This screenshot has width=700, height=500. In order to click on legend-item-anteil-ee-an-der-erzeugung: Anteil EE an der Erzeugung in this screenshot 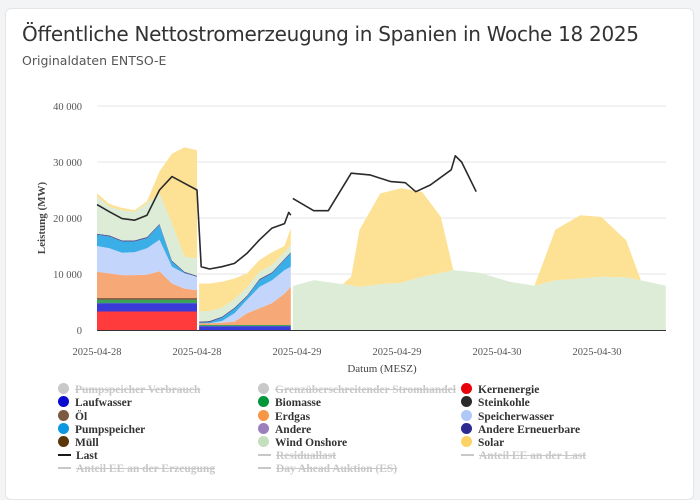, I will do `click(136, 469)`.